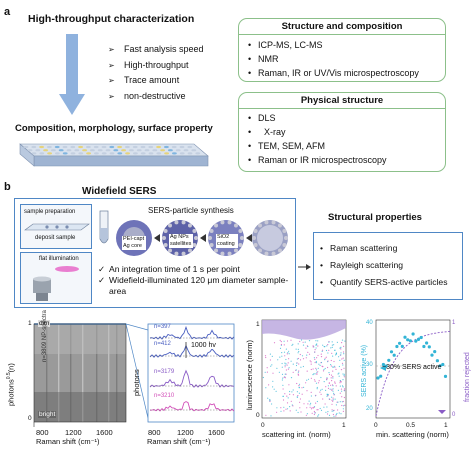  I want to click on list-item: TEM, SEM, AFM, so click(316, 146).